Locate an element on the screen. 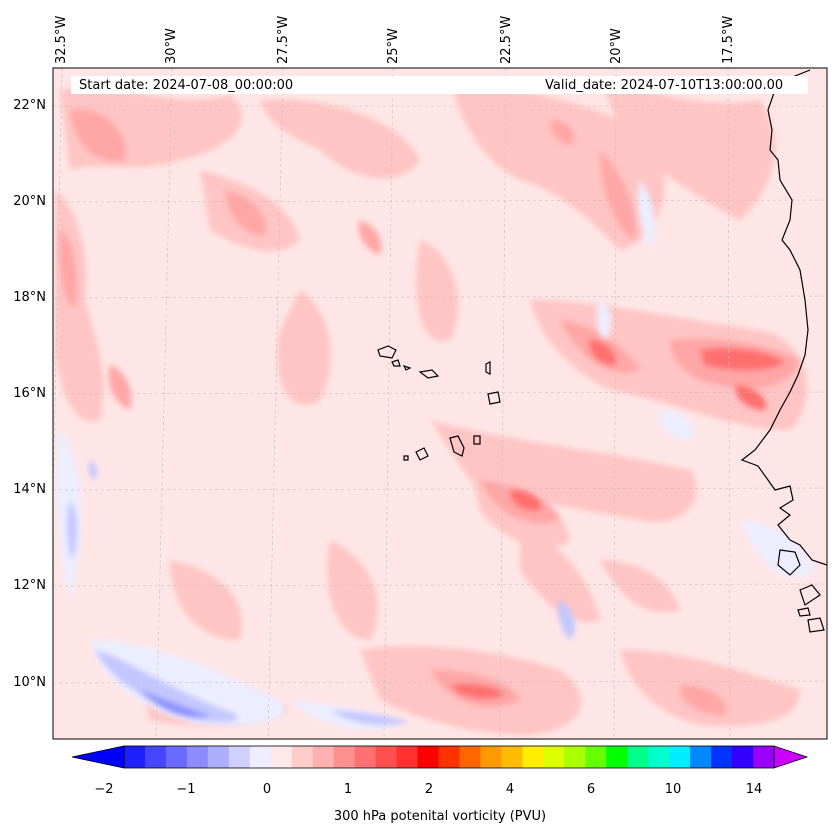  colorbar is located at coordinates (440, 757).